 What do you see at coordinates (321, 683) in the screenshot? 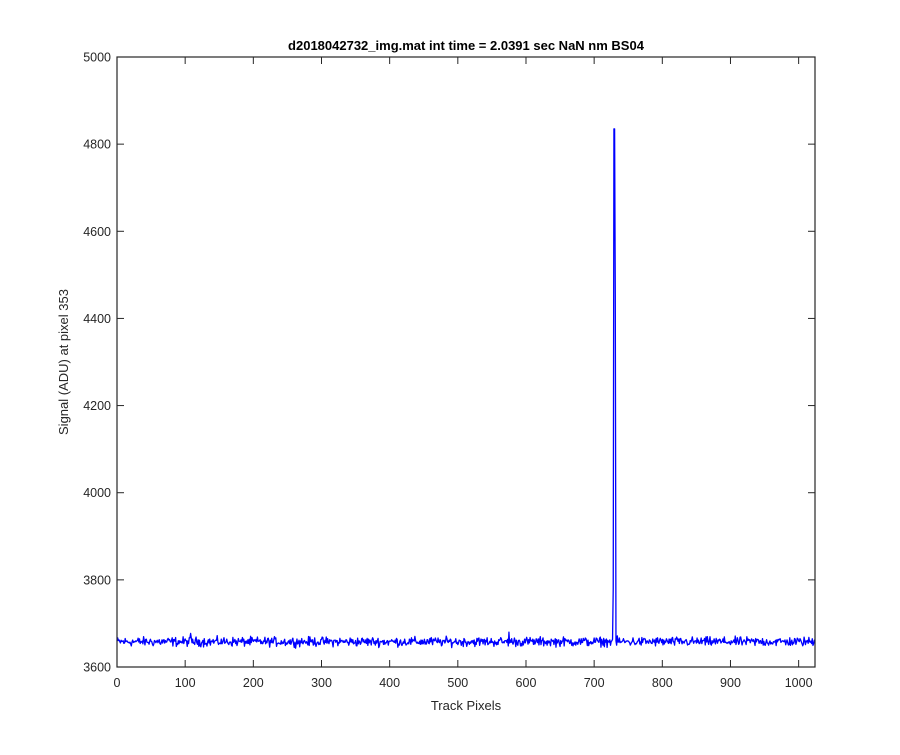
I see `x-tick-label: 300` at bounding box center [321, 683].